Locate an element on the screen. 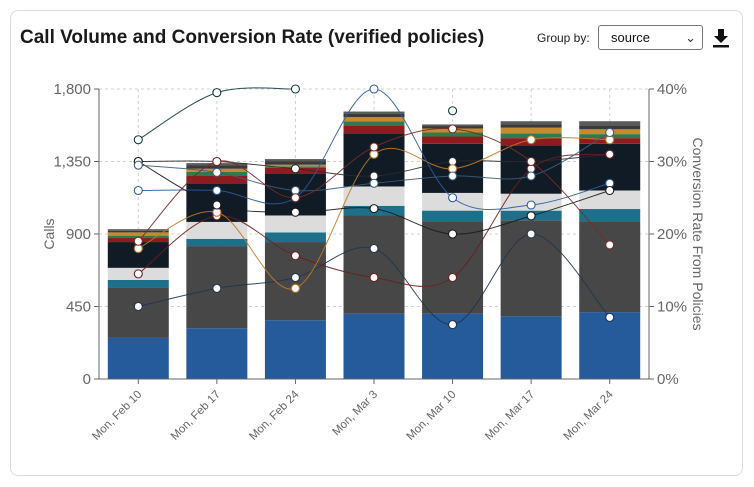  x-tick-label: Mon, Feb 17 is located at coordinates (196, 416).